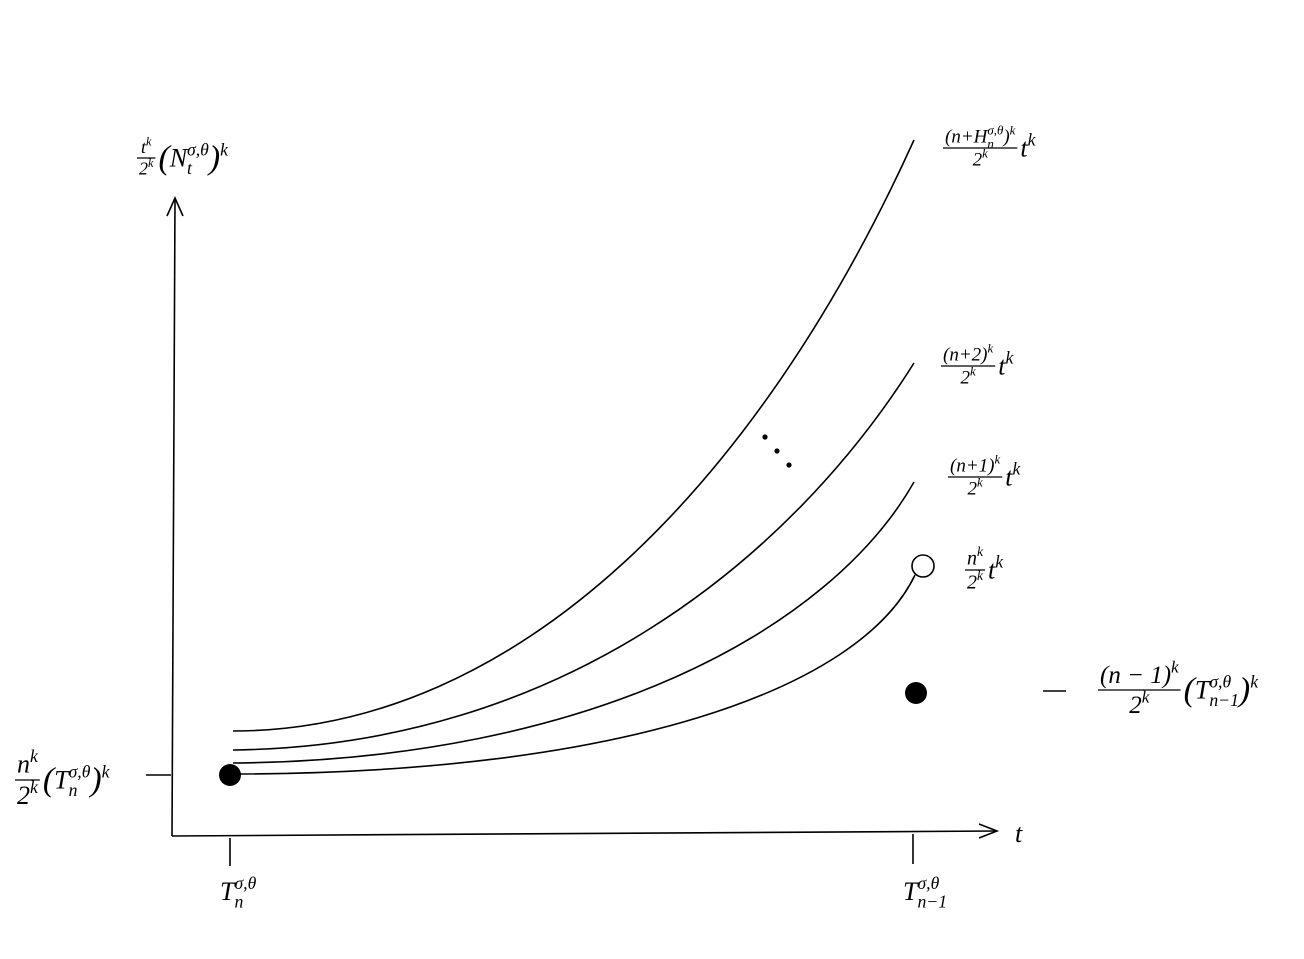 This screenshot has height=959, width=1304. Describe the element at coordinates (179, 158) in the screenshot. I see `math-token: N` at that location.